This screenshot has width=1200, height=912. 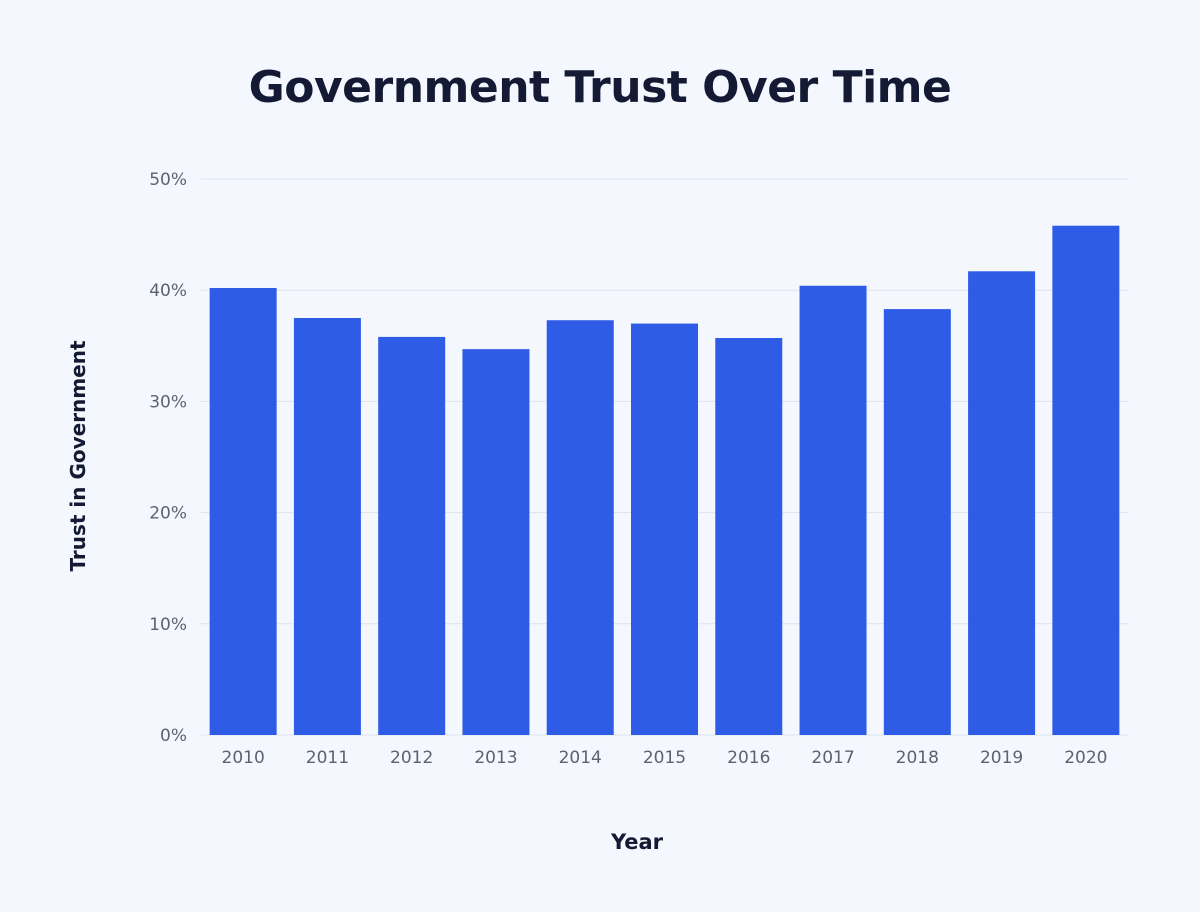 I want to click on y-tick-label: 10%, so click(x=168, y=625).